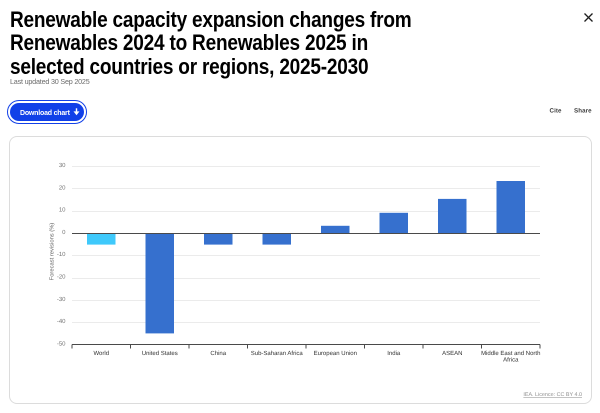  What do you see at coordinates (510, 353) in the screenshot?
I see `svg-text: Middle East and North` at bounding box center [510, 353].